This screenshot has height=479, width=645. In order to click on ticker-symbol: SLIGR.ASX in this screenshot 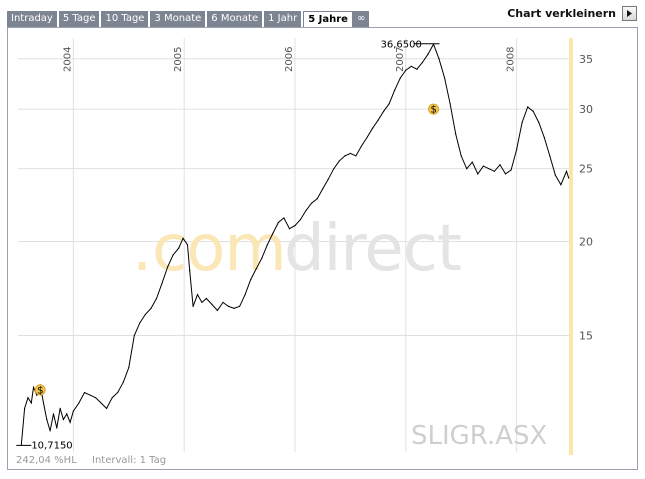, I will do `click(479, 436)`.